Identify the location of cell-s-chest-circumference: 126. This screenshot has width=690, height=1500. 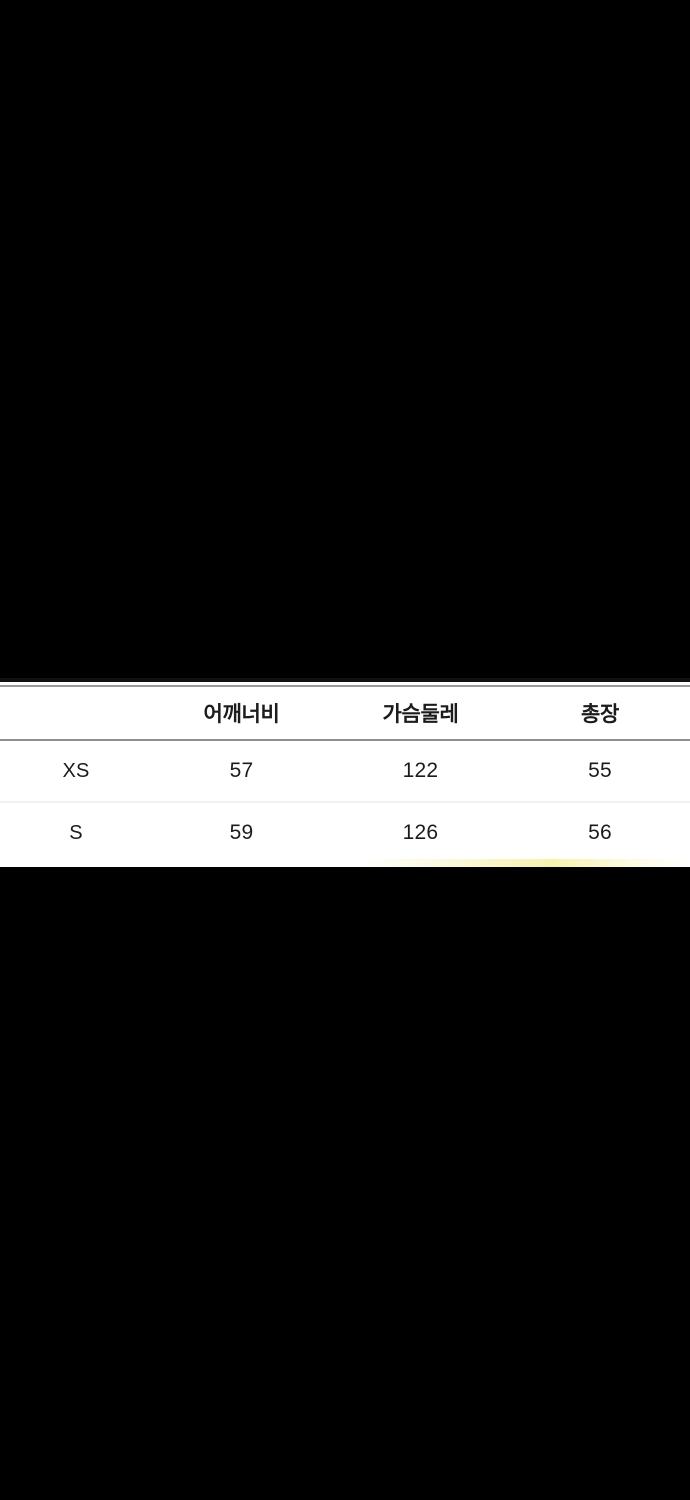
(420, 832).